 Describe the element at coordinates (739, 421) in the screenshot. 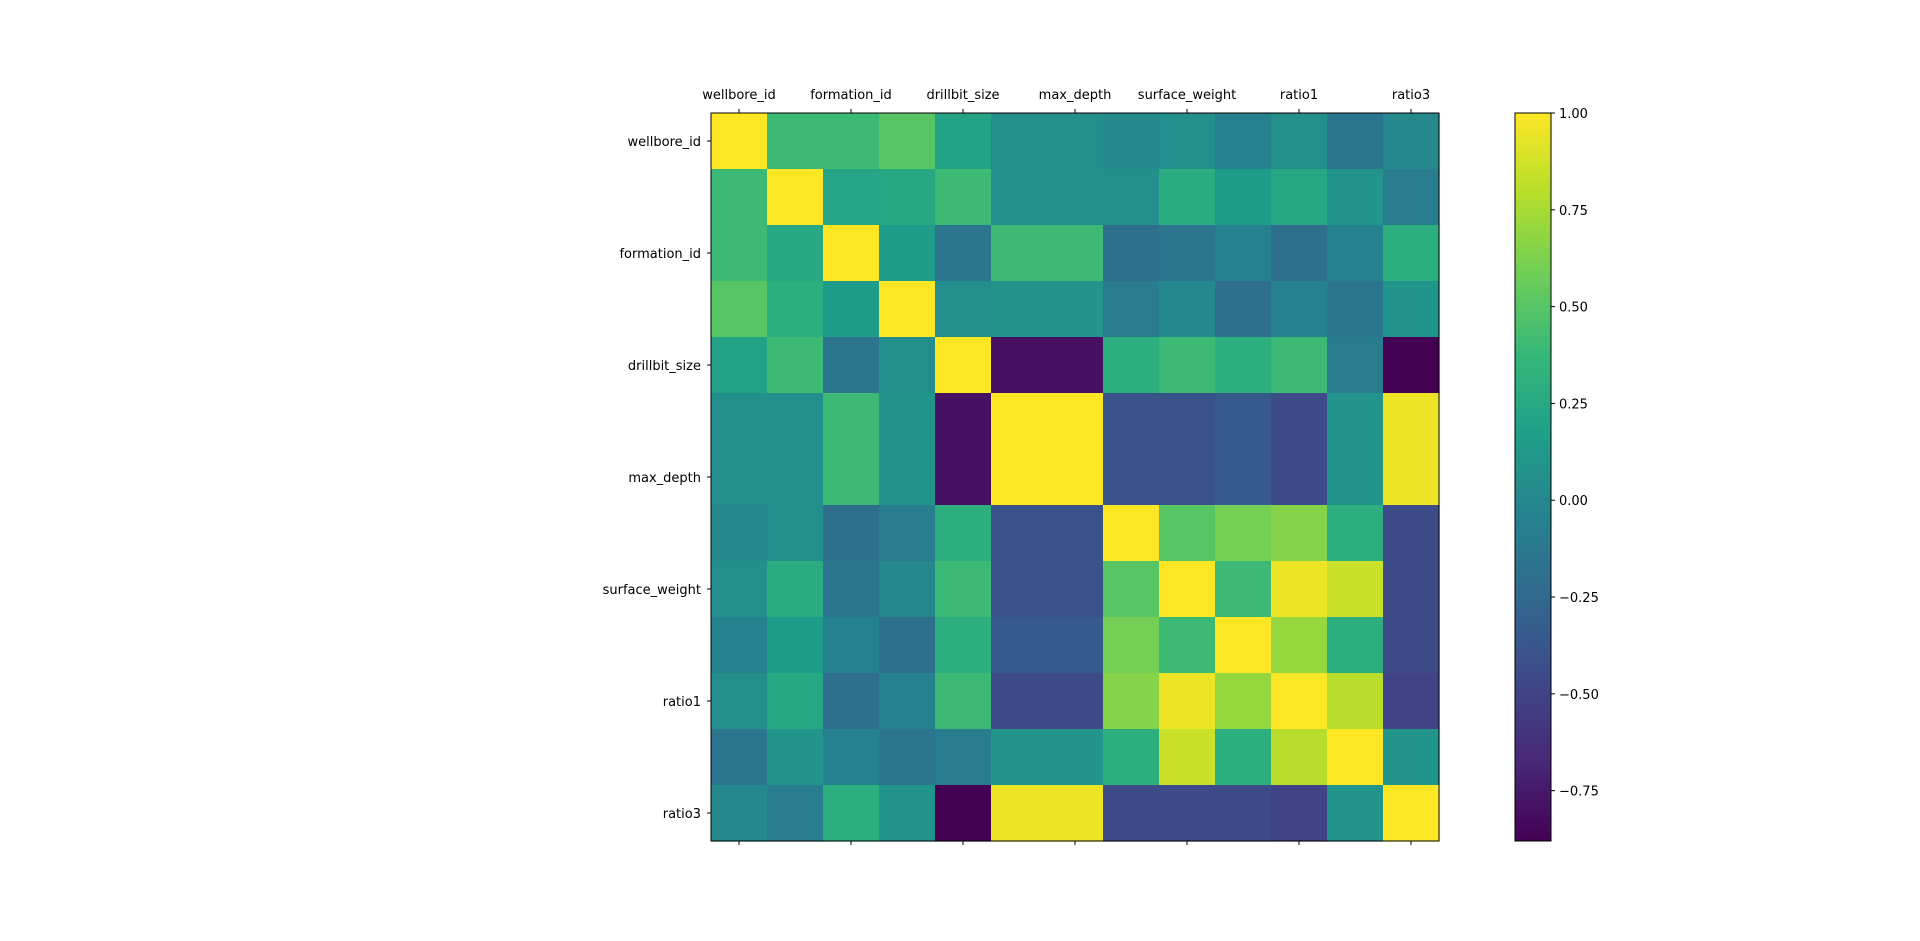

I see `heatmap-cell-r5-c0` at that location.